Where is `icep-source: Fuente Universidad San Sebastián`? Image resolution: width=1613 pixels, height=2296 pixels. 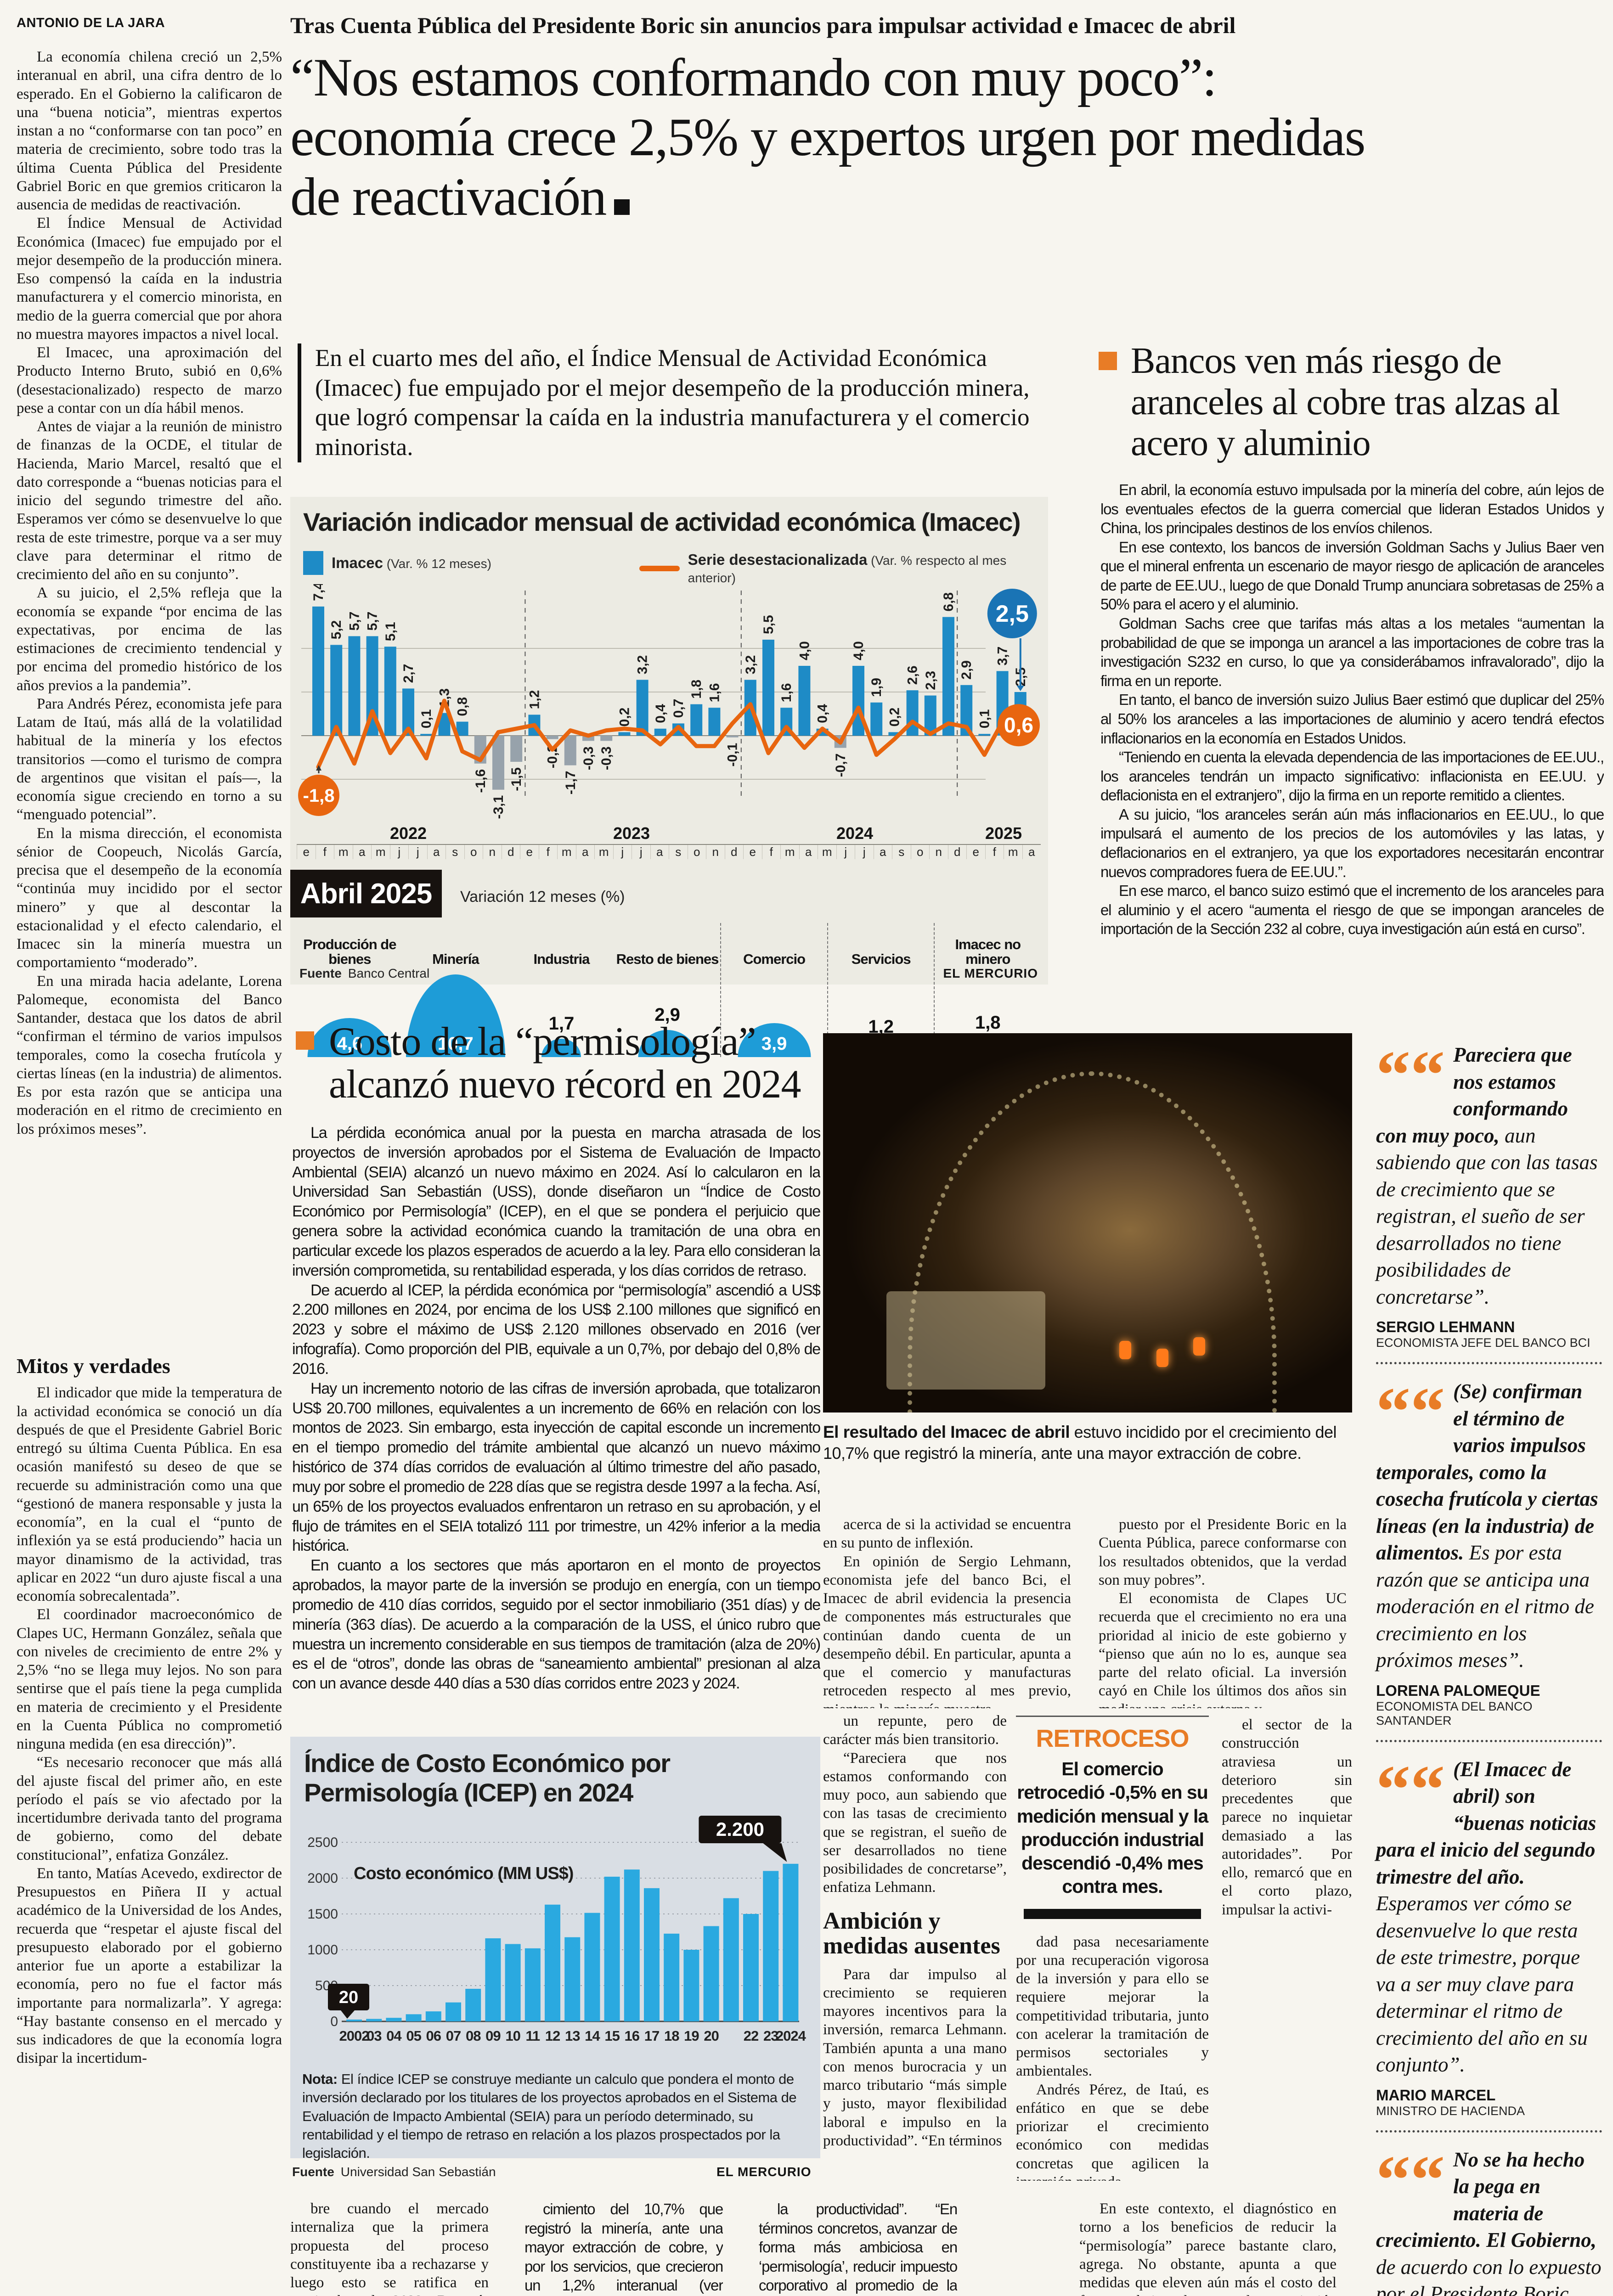 icep-source: Fuente Universidad San Sebastián is located at coordinates (394, 2172).